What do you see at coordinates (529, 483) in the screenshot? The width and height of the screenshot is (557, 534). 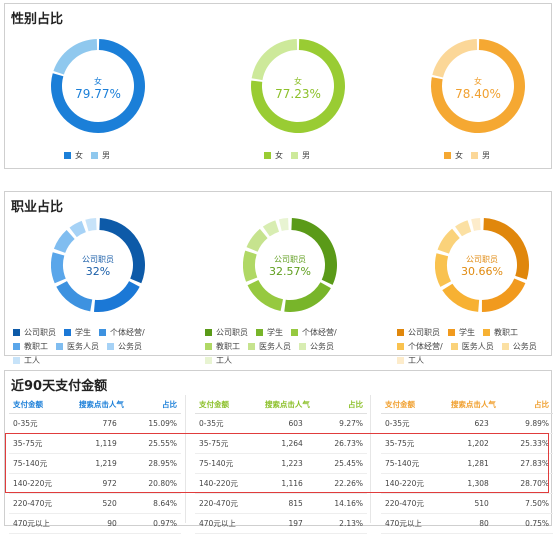 I see `cell-share: 28.70%` at bounding box center [529, 483].